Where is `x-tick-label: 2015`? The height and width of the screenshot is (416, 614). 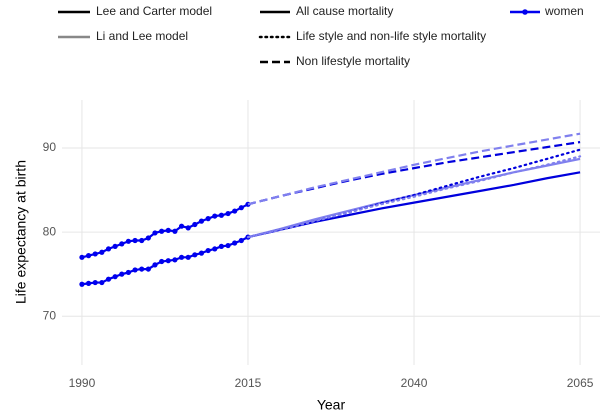
x-tick-label: 2015 is located at coordinates (248, 383).